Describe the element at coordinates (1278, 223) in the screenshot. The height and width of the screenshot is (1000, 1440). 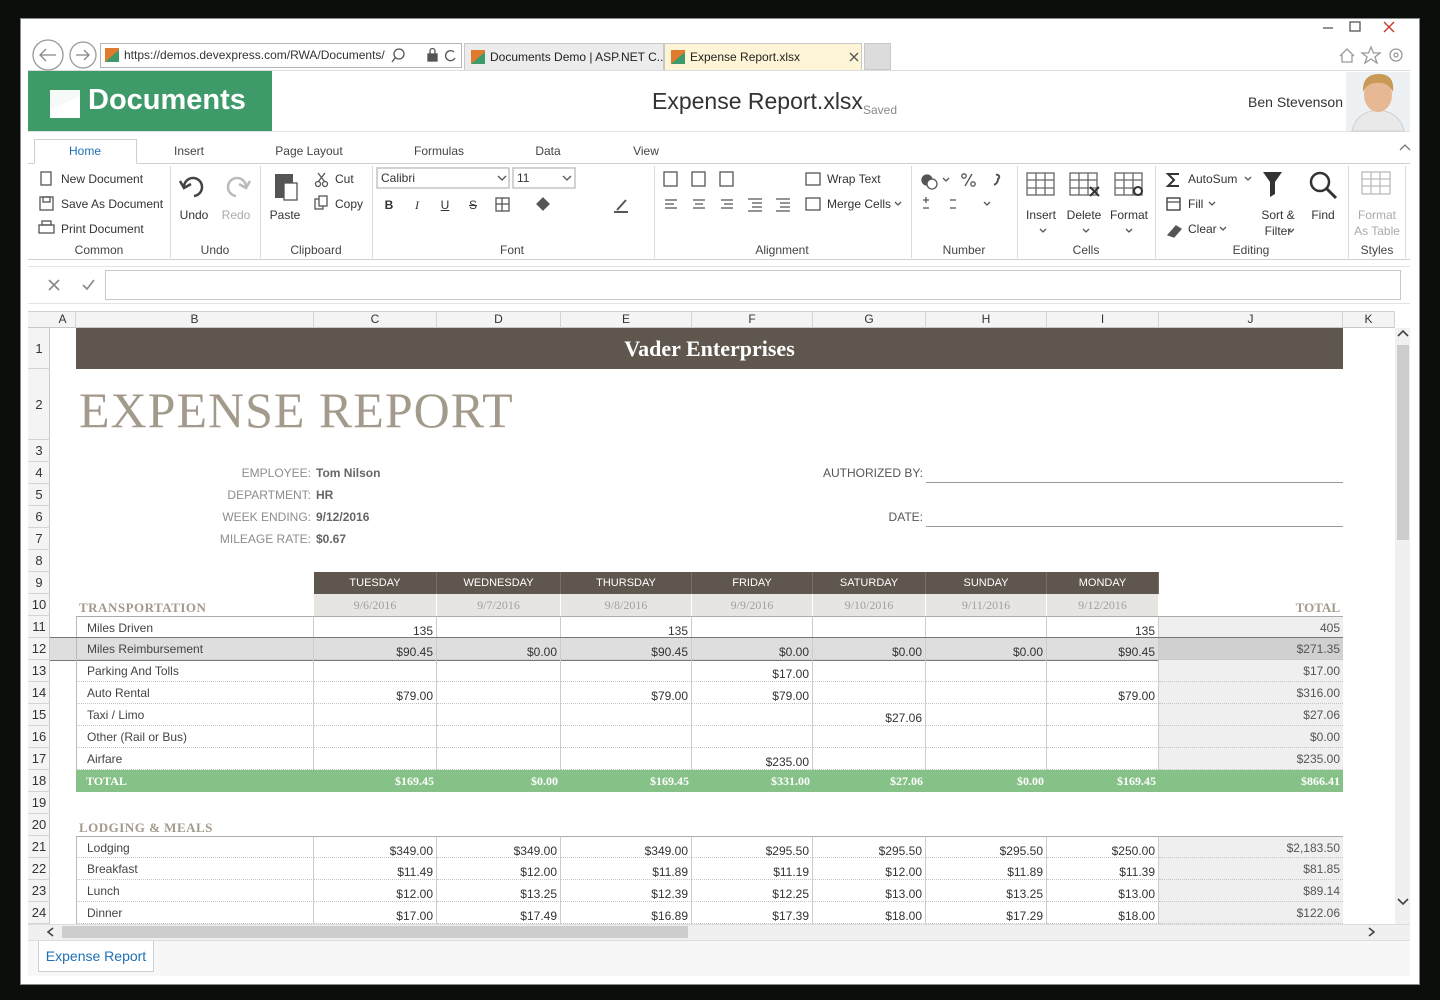
I see `ribbon-button: Sort & Filter` at that location.